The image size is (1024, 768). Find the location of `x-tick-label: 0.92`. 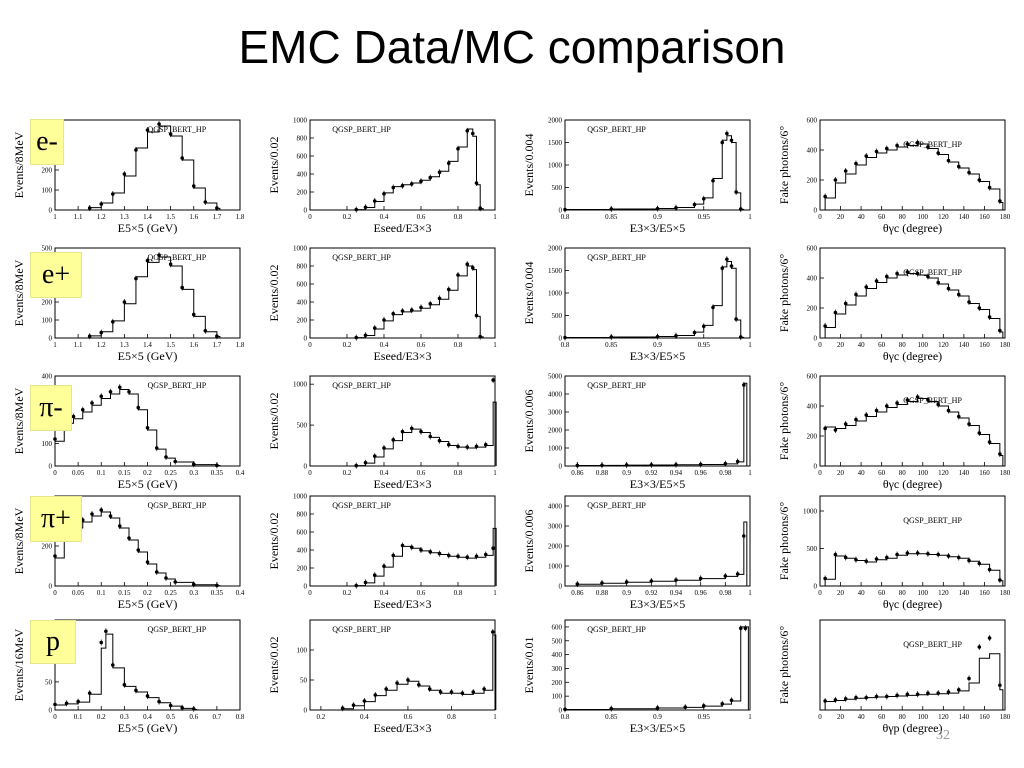

x-tick-label: 0.92 is located at coordinates (651, 473).